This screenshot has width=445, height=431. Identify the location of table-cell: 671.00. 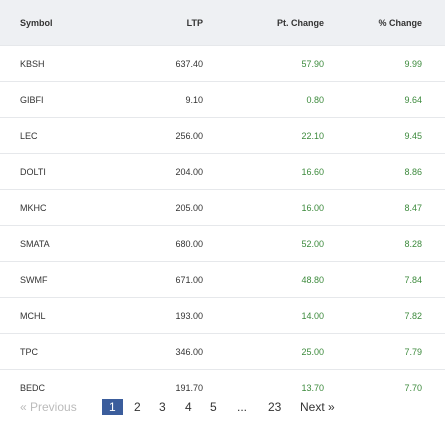
(166, 279).